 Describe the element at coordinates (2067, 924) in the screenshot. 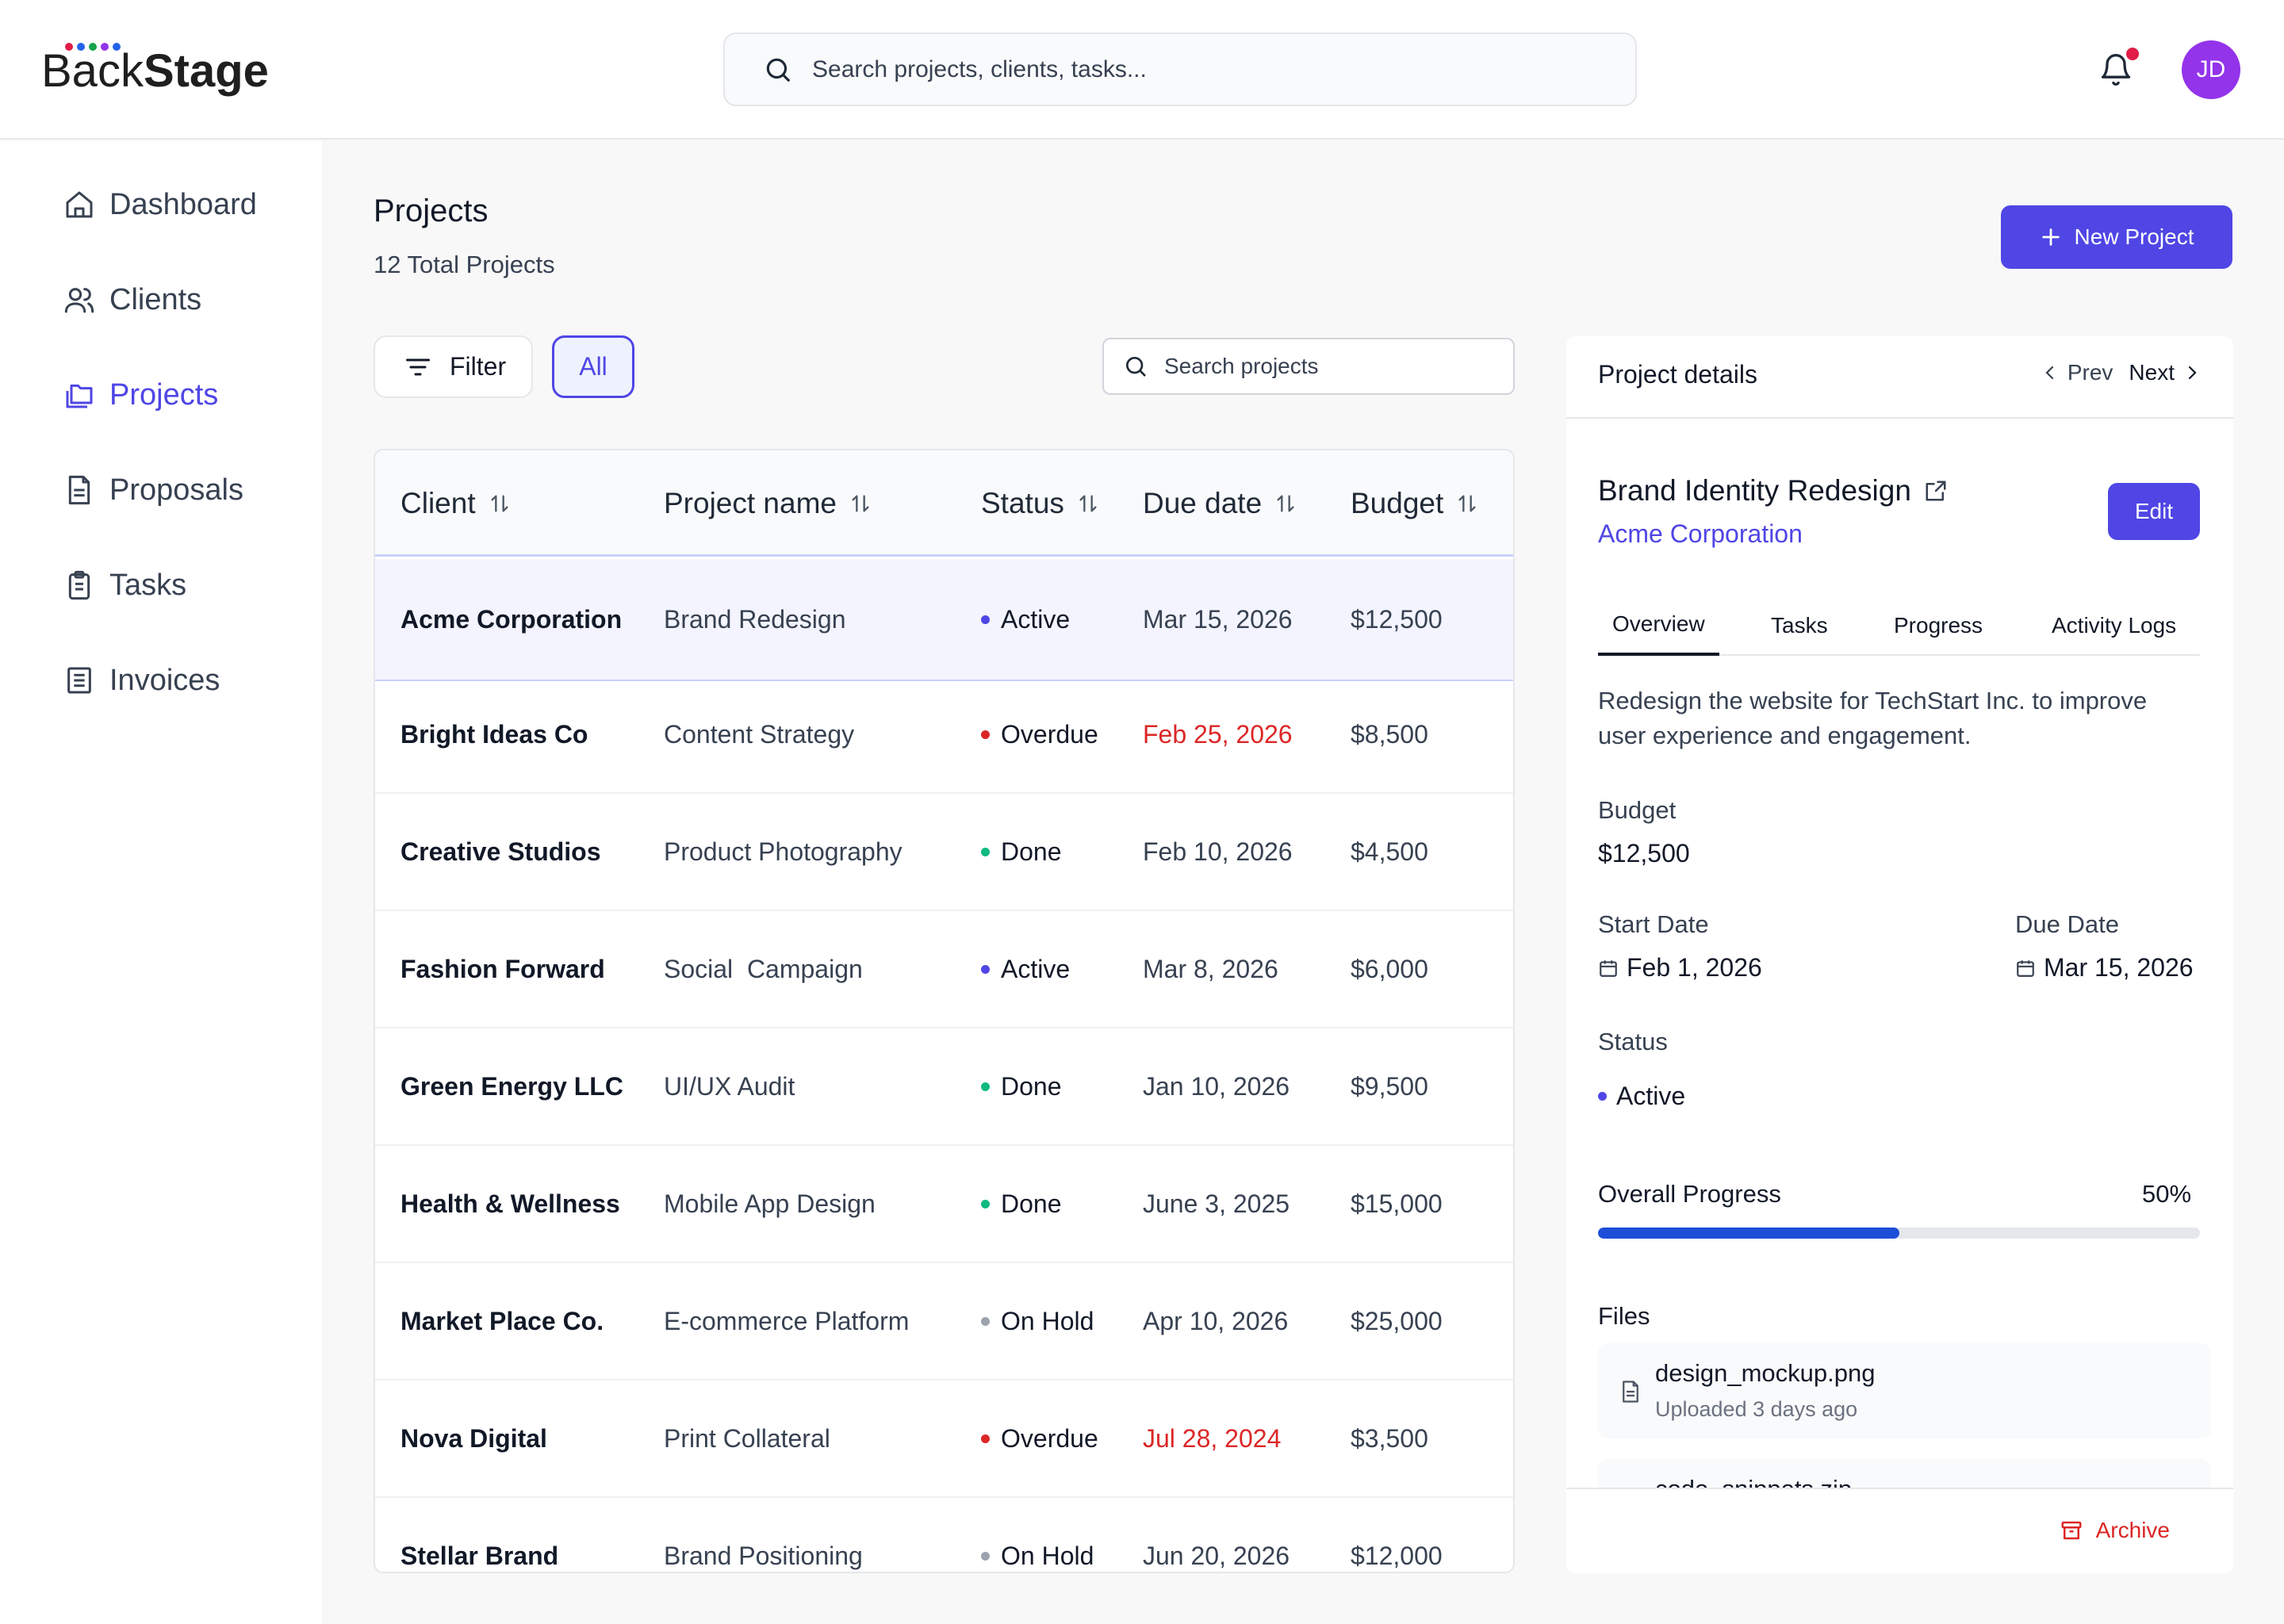

I see `due-date-label: Due Date` at that location.